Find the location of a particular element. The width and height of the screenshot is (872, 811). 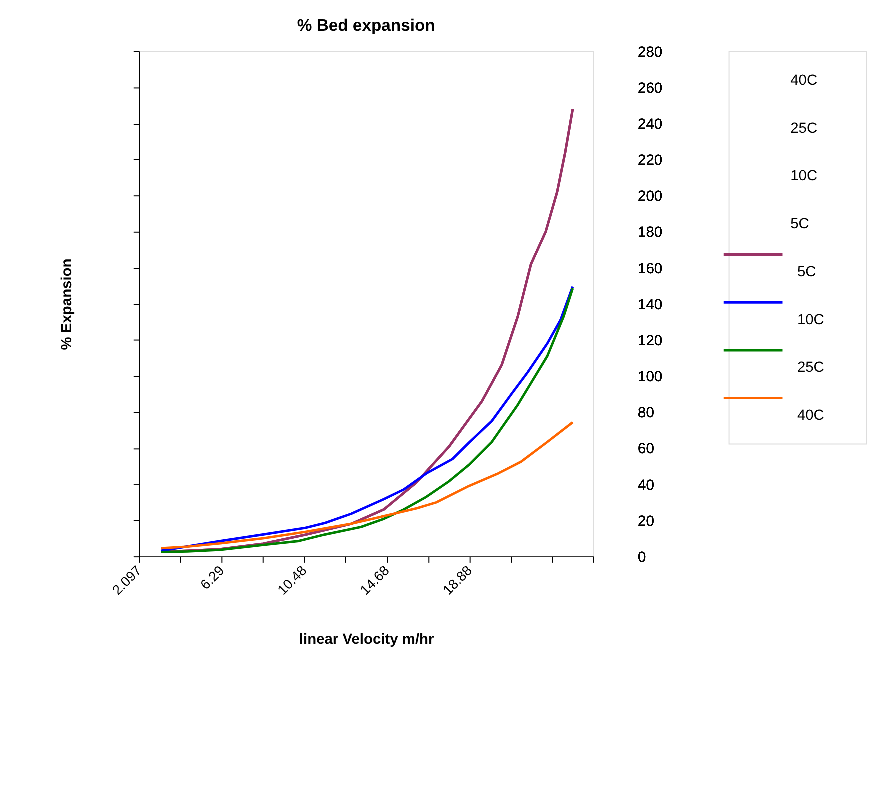

y-tick-label: 200 is located at coordinates (650, 197).